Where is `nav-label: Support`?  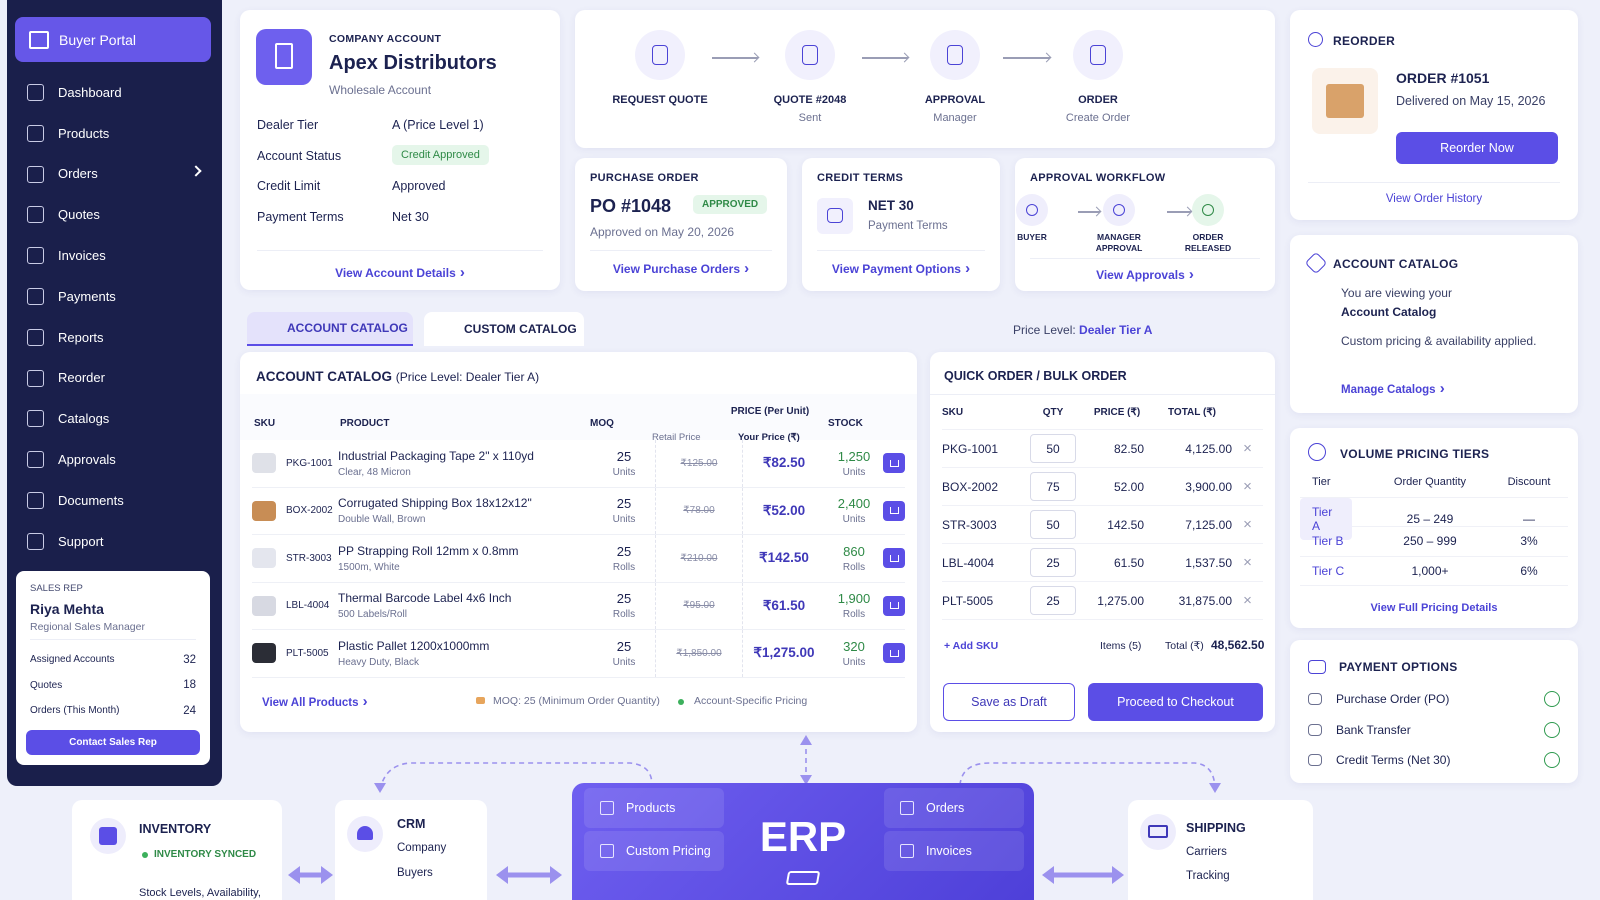
nav-label: Support is located at coordinates (81, 541).